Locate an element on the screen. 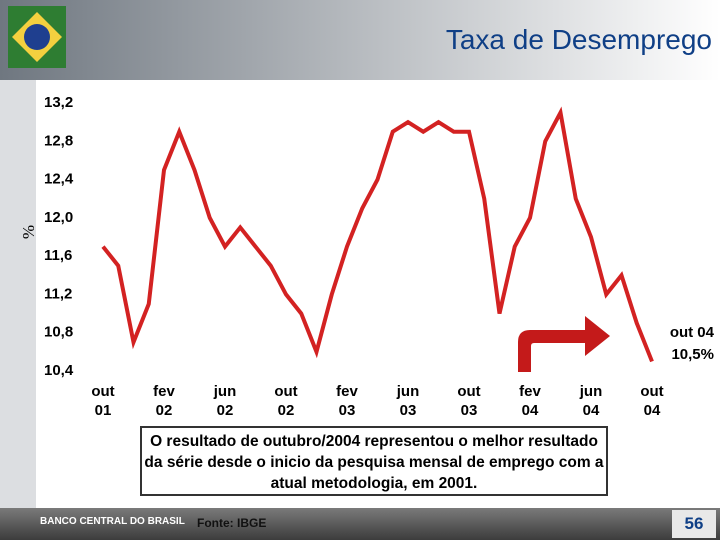 The height and width of the screenshot is (540, 720). header-band is located at coordinates (360, 40).